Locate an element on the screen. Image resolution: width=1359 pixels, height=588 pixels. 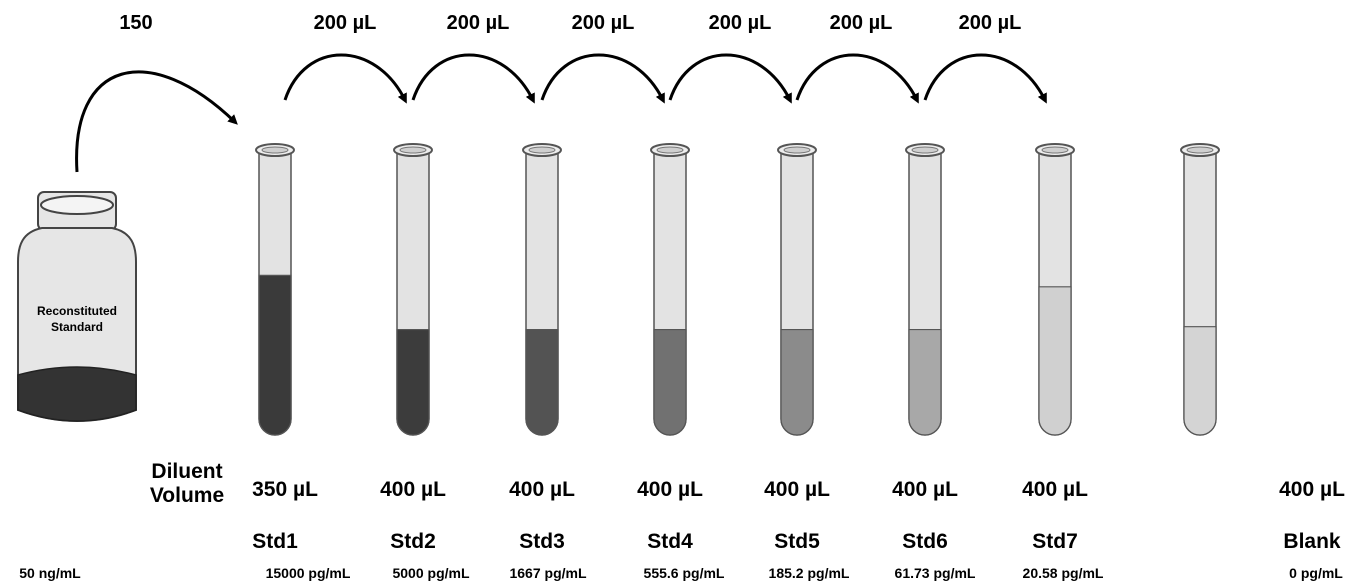
transfer-volume-6: 200 µL is located at coordinates (990, 23).